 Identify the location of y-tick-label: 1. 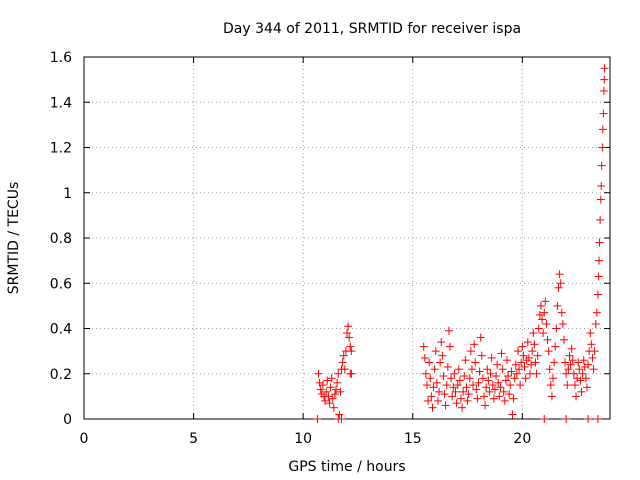
(67, 194).